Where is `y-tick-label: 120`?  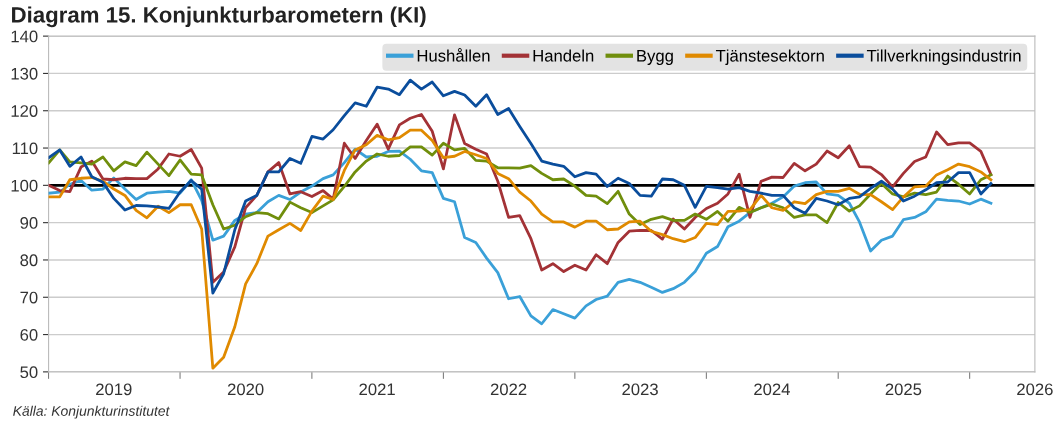 y-tick-label: 120 is located at coordinates (24, 111).